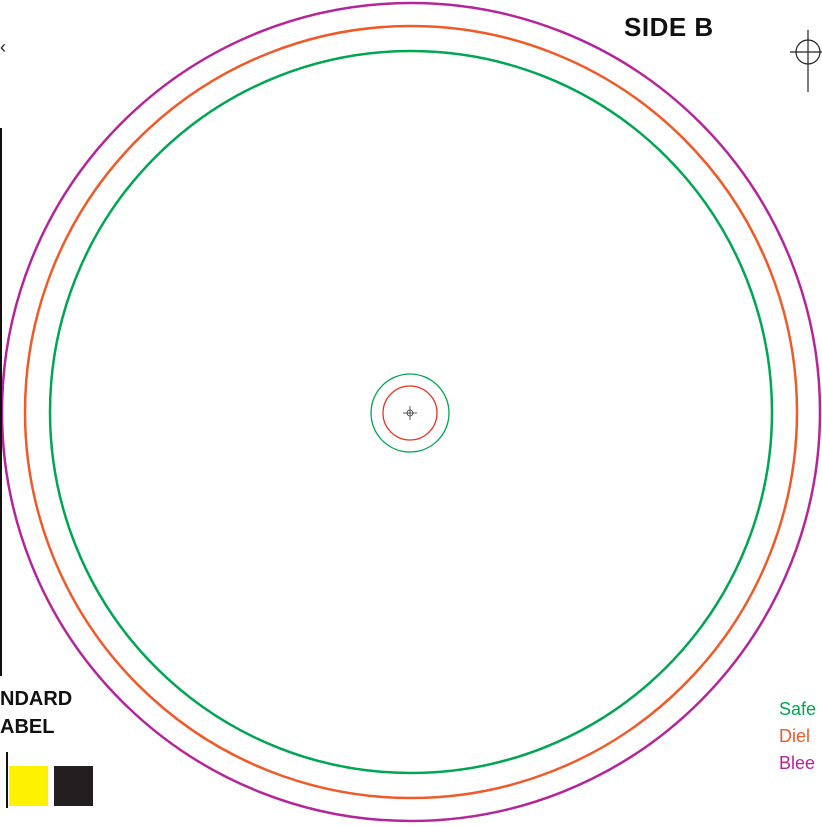  Describe the element at coordinates (806, 61) in the screenshot. I see `registration-mark-icon` at that location.